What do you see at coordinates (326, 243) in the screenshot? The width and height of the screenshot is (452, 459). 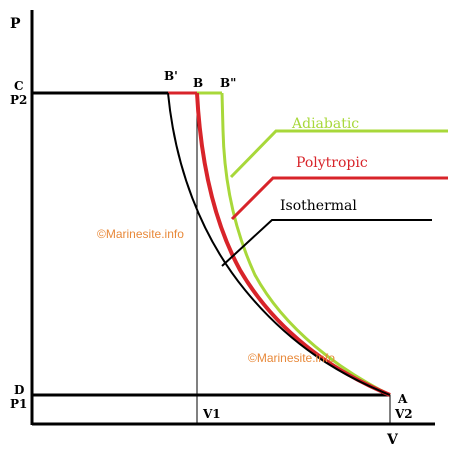 I see `isothermal-leader` at bounding box center [326, 243].